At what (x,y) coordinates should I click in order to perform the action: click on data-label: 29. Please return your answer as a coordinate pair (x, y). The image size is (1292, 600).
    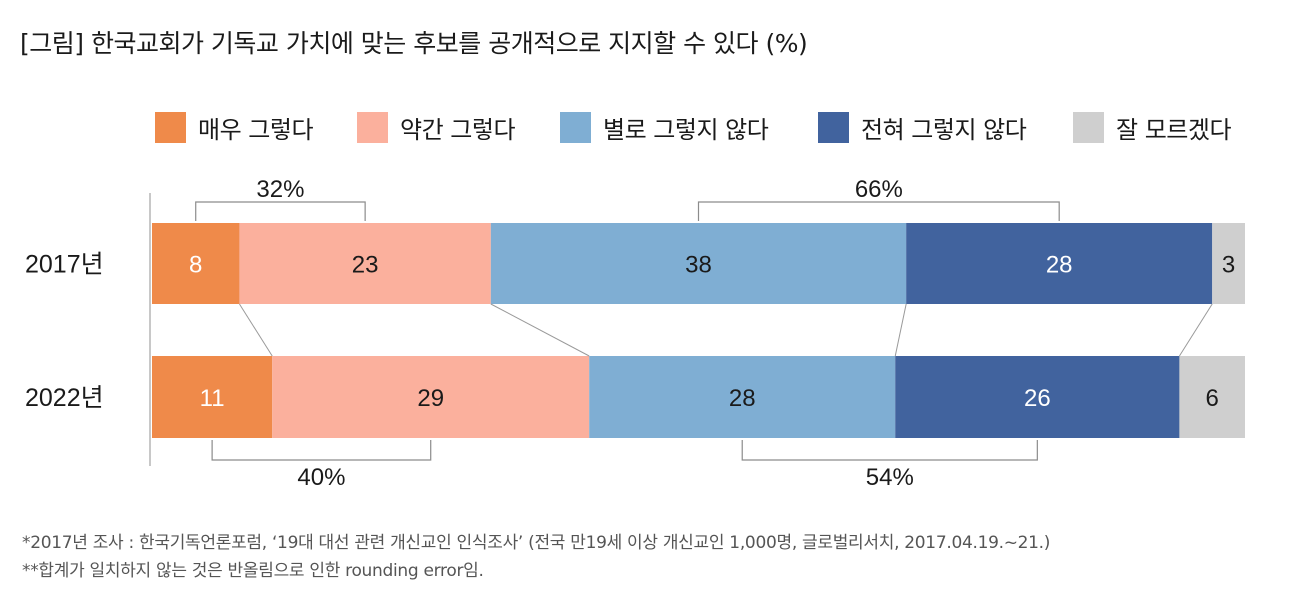
    Looking at the image, I should click on (430, 398).